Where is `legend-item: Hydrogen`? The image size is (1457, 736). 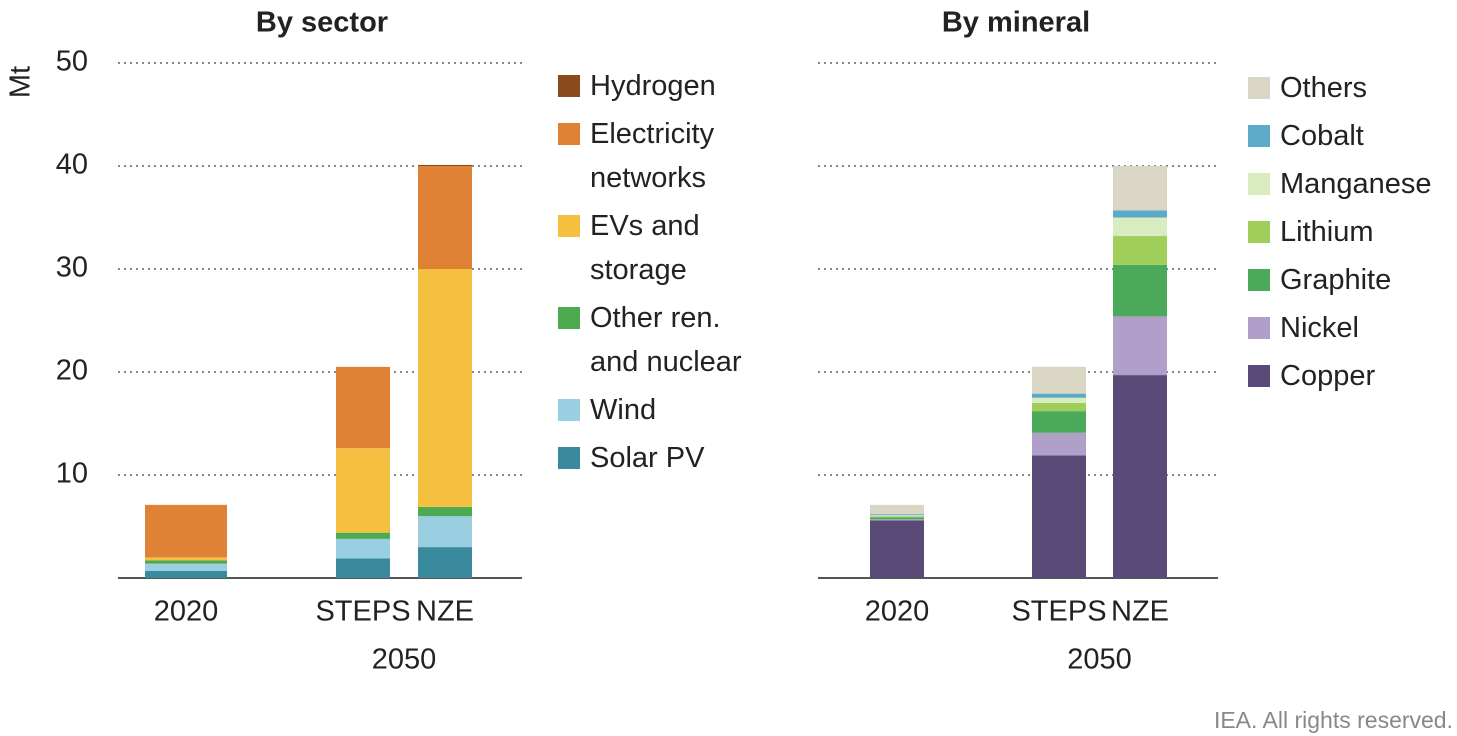
legend-item: Hydrogen is located at coordinates (650, 86).